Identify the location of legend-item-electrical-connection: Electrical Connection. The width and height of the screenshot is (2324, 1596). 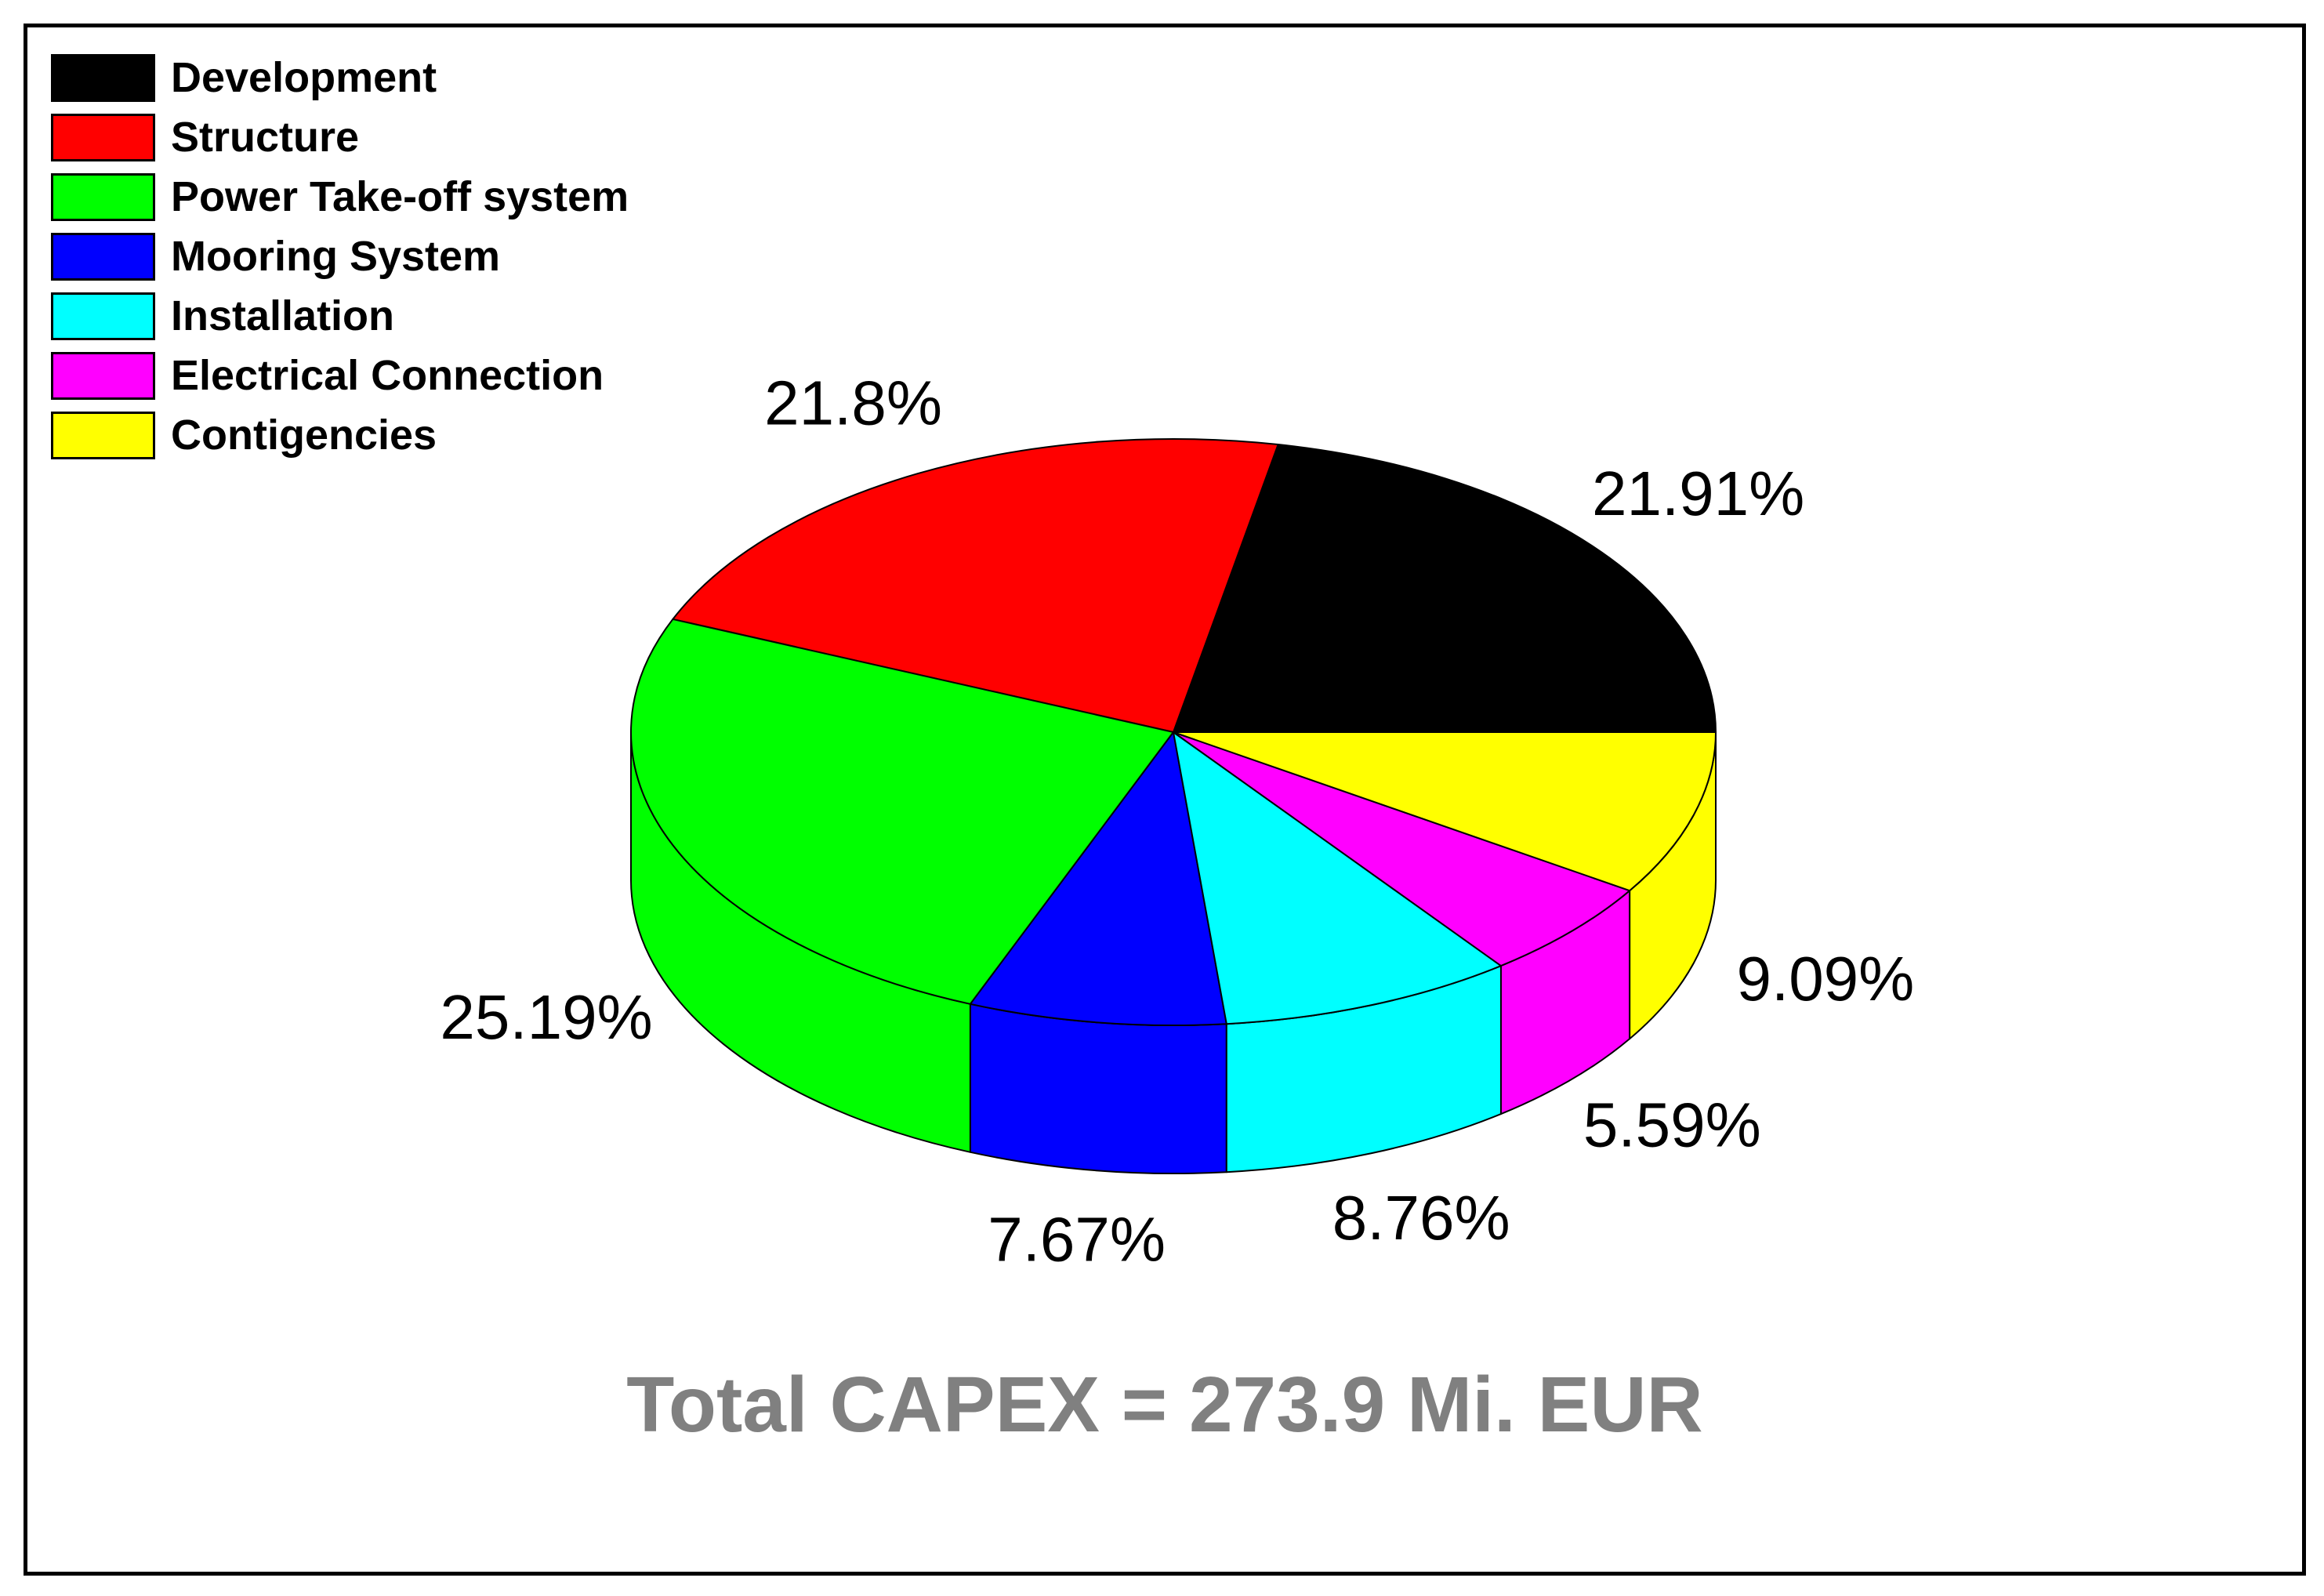
(340, 375).